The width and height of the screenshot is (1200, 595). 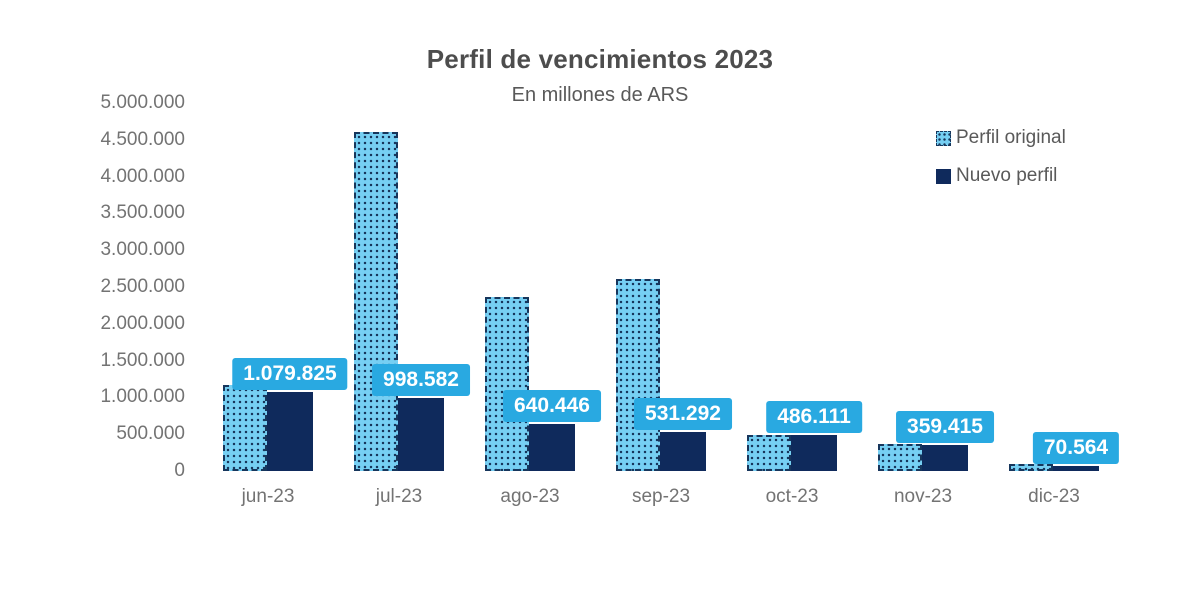 I want to click on legend: Perfil original Nuevo perfil, so click(x=1001, y=164).